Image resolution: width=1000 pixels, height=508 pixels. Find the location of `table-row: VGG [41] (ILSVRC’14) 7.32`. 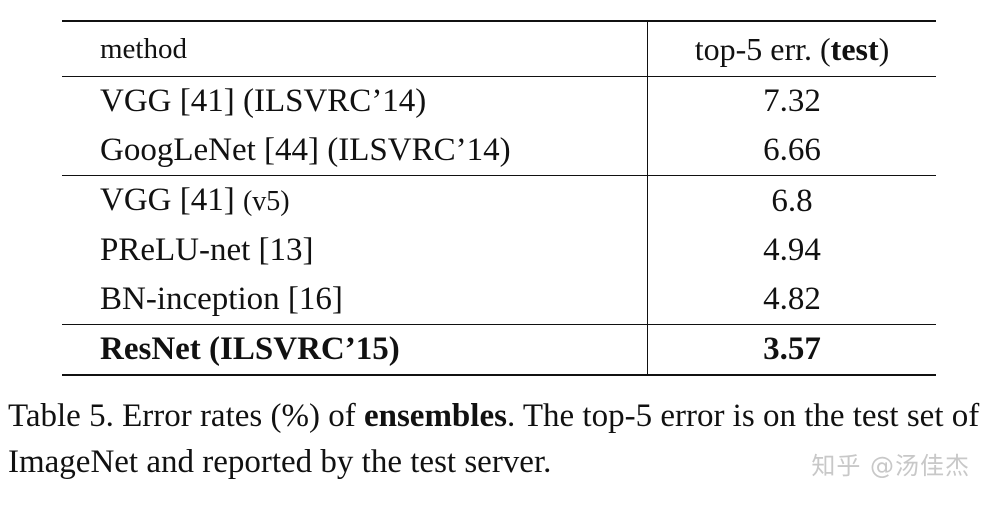

table-row: VGG [41] (ILSVRC’14) 7.32 is located at coordinates (499, 101).